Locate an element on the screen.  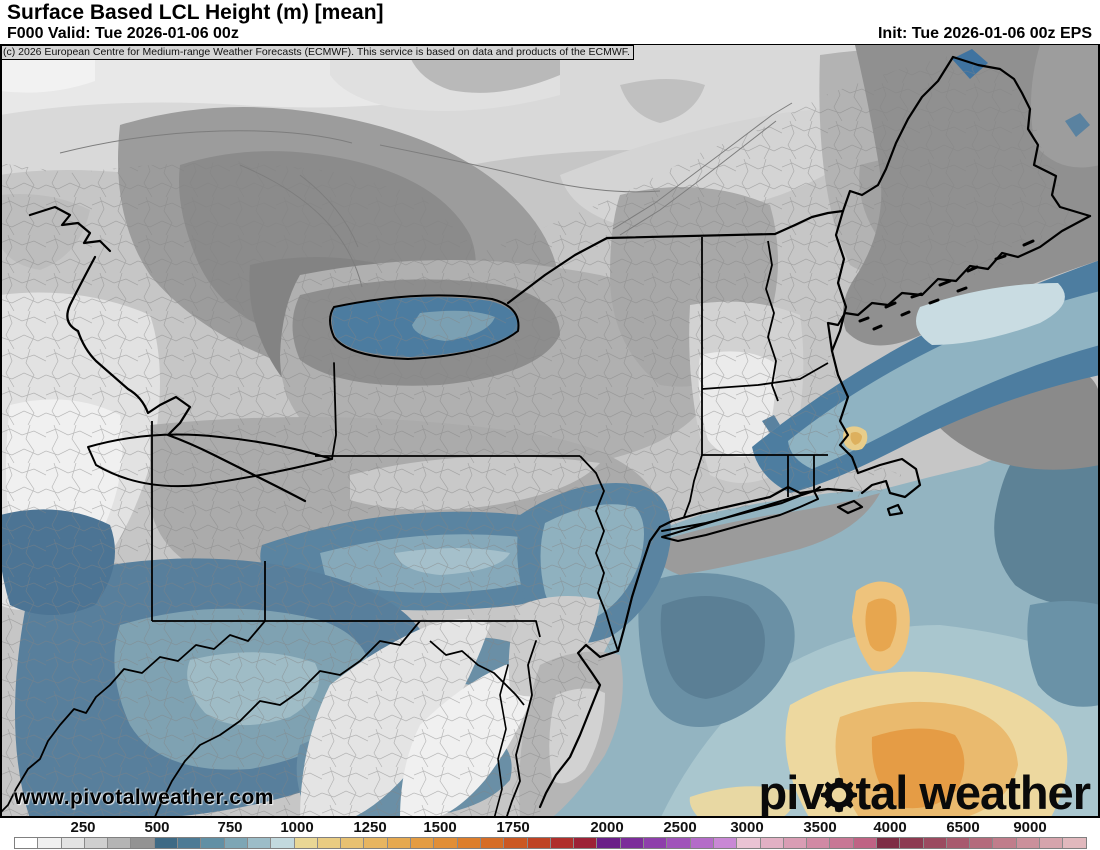
colorbar-tick-label: 1000 is located at coordinates (297, 827).